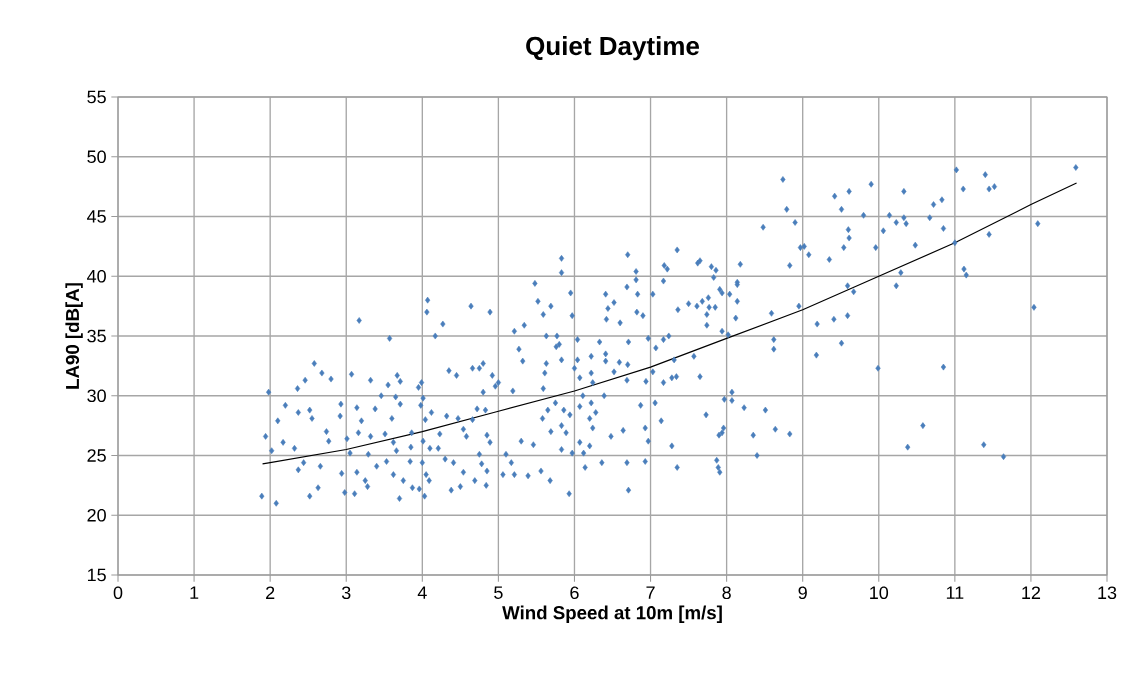  I want to click on x-tick-label: 13, so click(1107, 593).